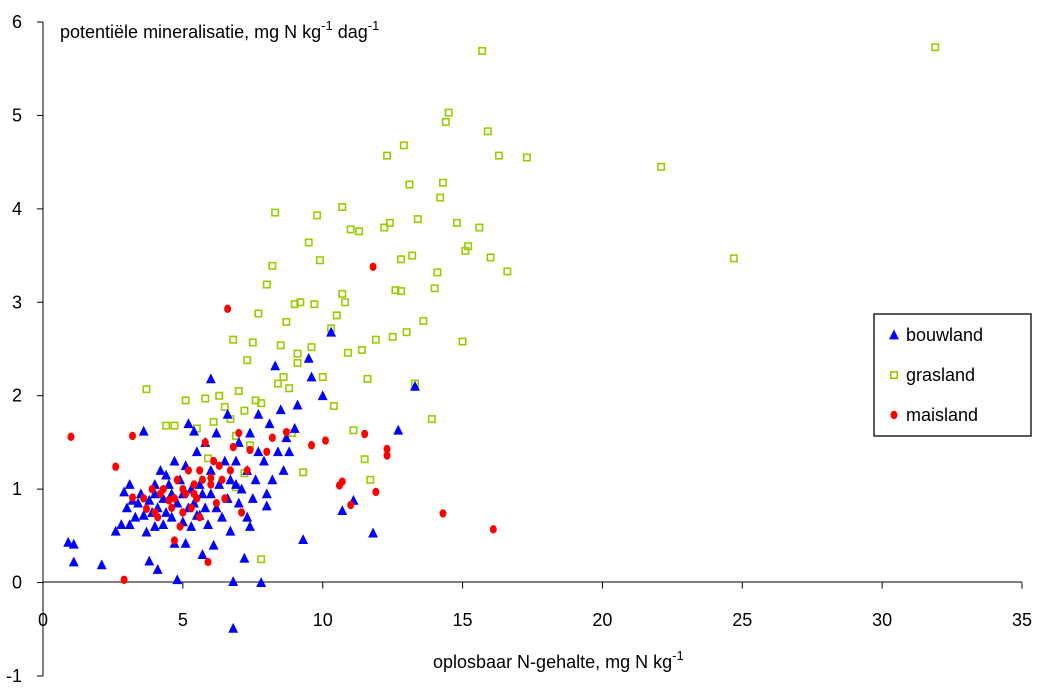 The height and width of the screenshot is (689, 1045). Describe the element at coordinates (894, 415) in the screenshot. I see `legend-marker-maisland` at that location.